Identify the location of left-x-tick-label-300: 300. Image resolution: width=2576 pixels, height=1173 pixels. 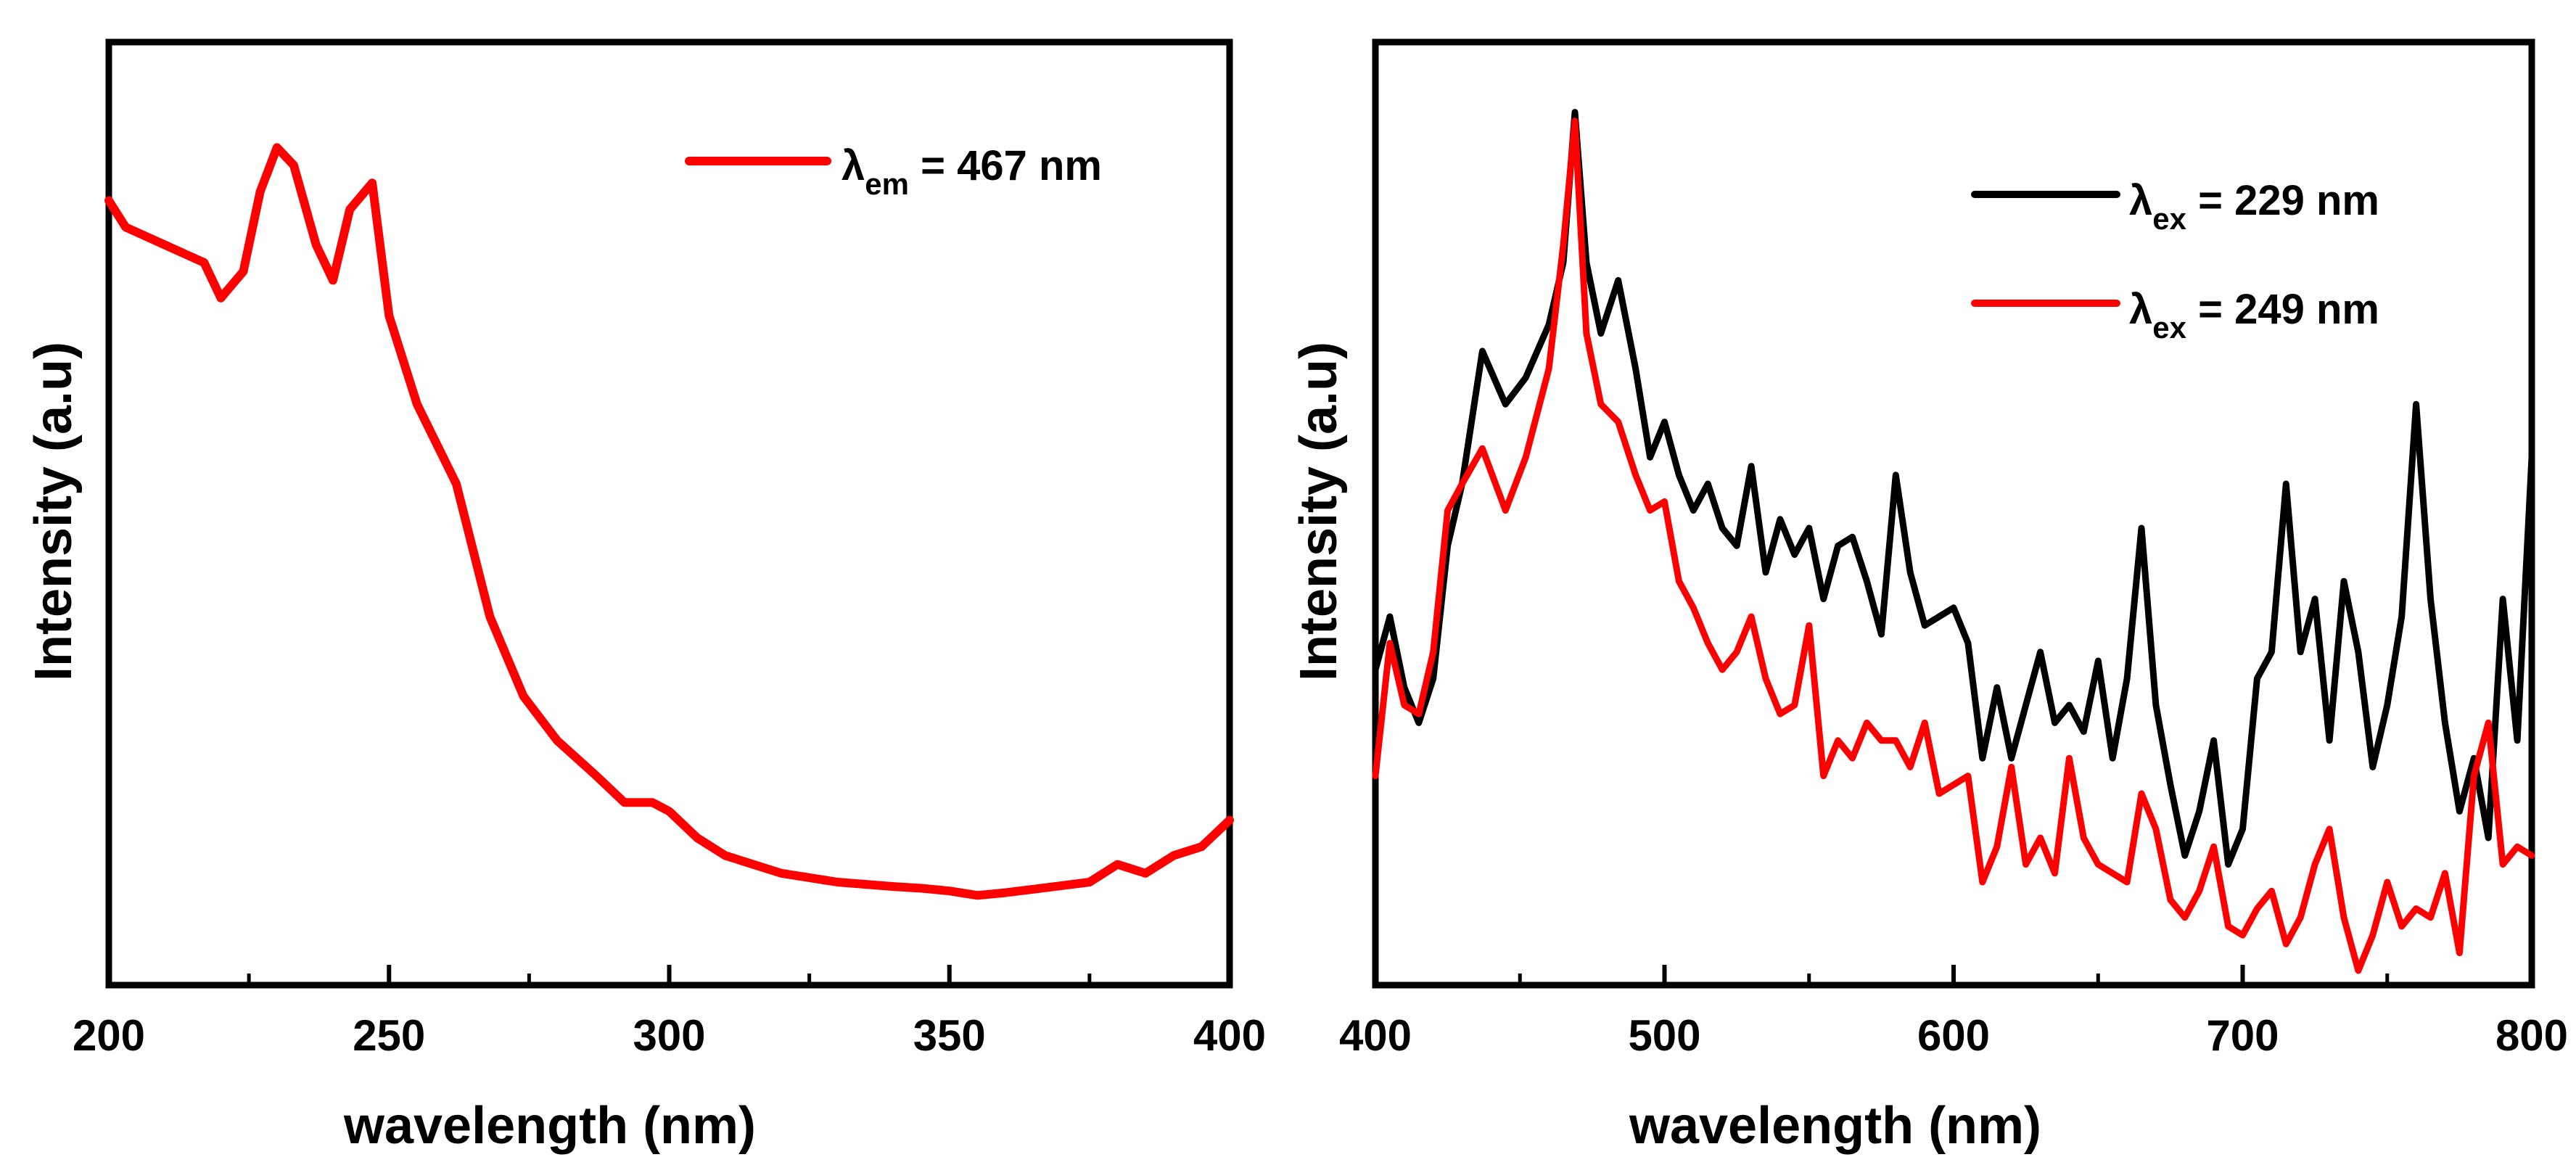
(669, 1035).